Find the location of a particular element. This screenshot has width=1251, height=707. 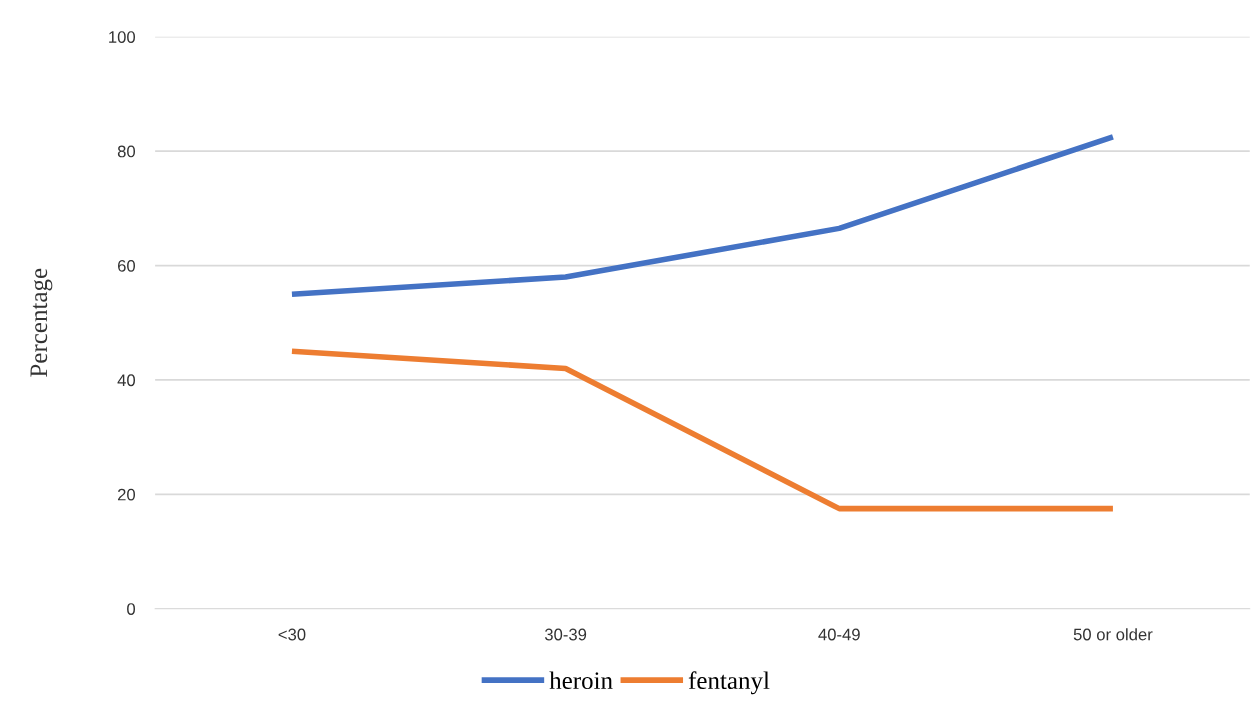

legend-label: fentanyl is located at coordinates (729, 683).